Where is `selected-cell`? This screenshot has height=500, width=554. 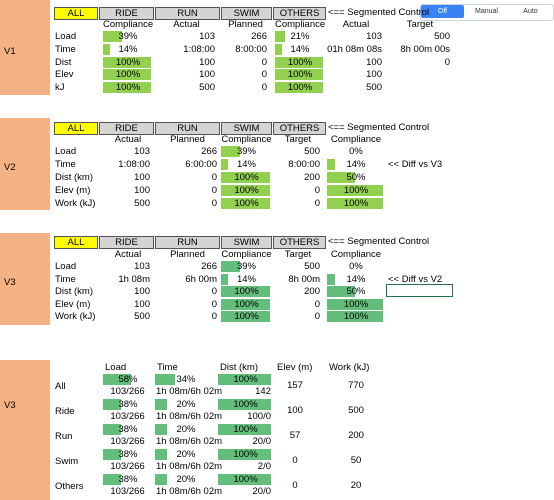 selected-cell is located at coordinates (419, 290).